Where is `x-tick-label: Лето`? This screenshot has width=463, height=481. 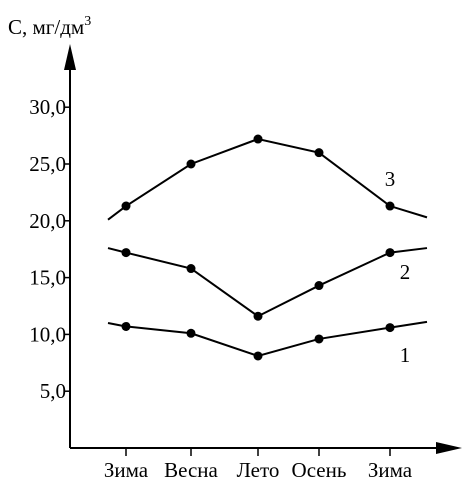 x-tick-label: Лето is located at coordinates (258, 469).